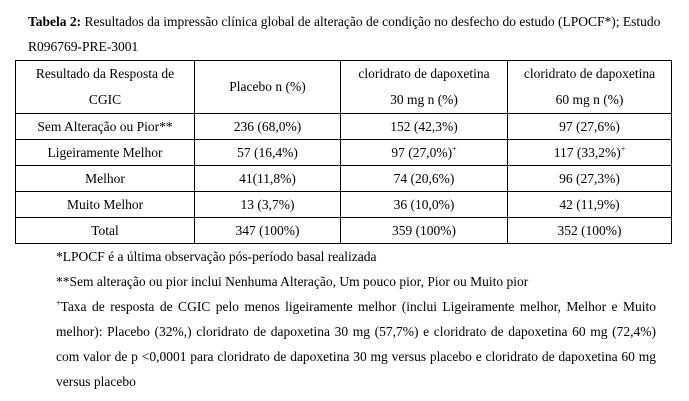 This screenshot has width=689, height=401. Describe the element at coordinates (267, 87) in the screenshot. I see `header-placebo: Placebo n (%)` at that location.